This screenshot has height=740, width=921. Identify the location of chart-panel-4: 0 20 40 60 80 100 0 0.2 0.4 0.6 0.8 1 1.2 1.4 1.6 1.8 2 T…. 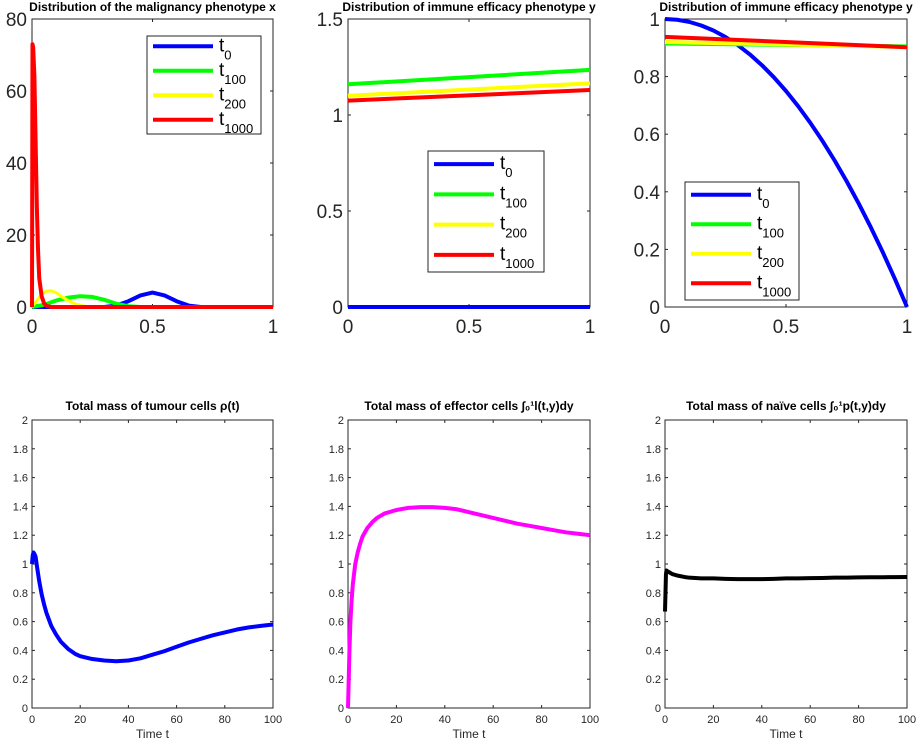
(147, 569).